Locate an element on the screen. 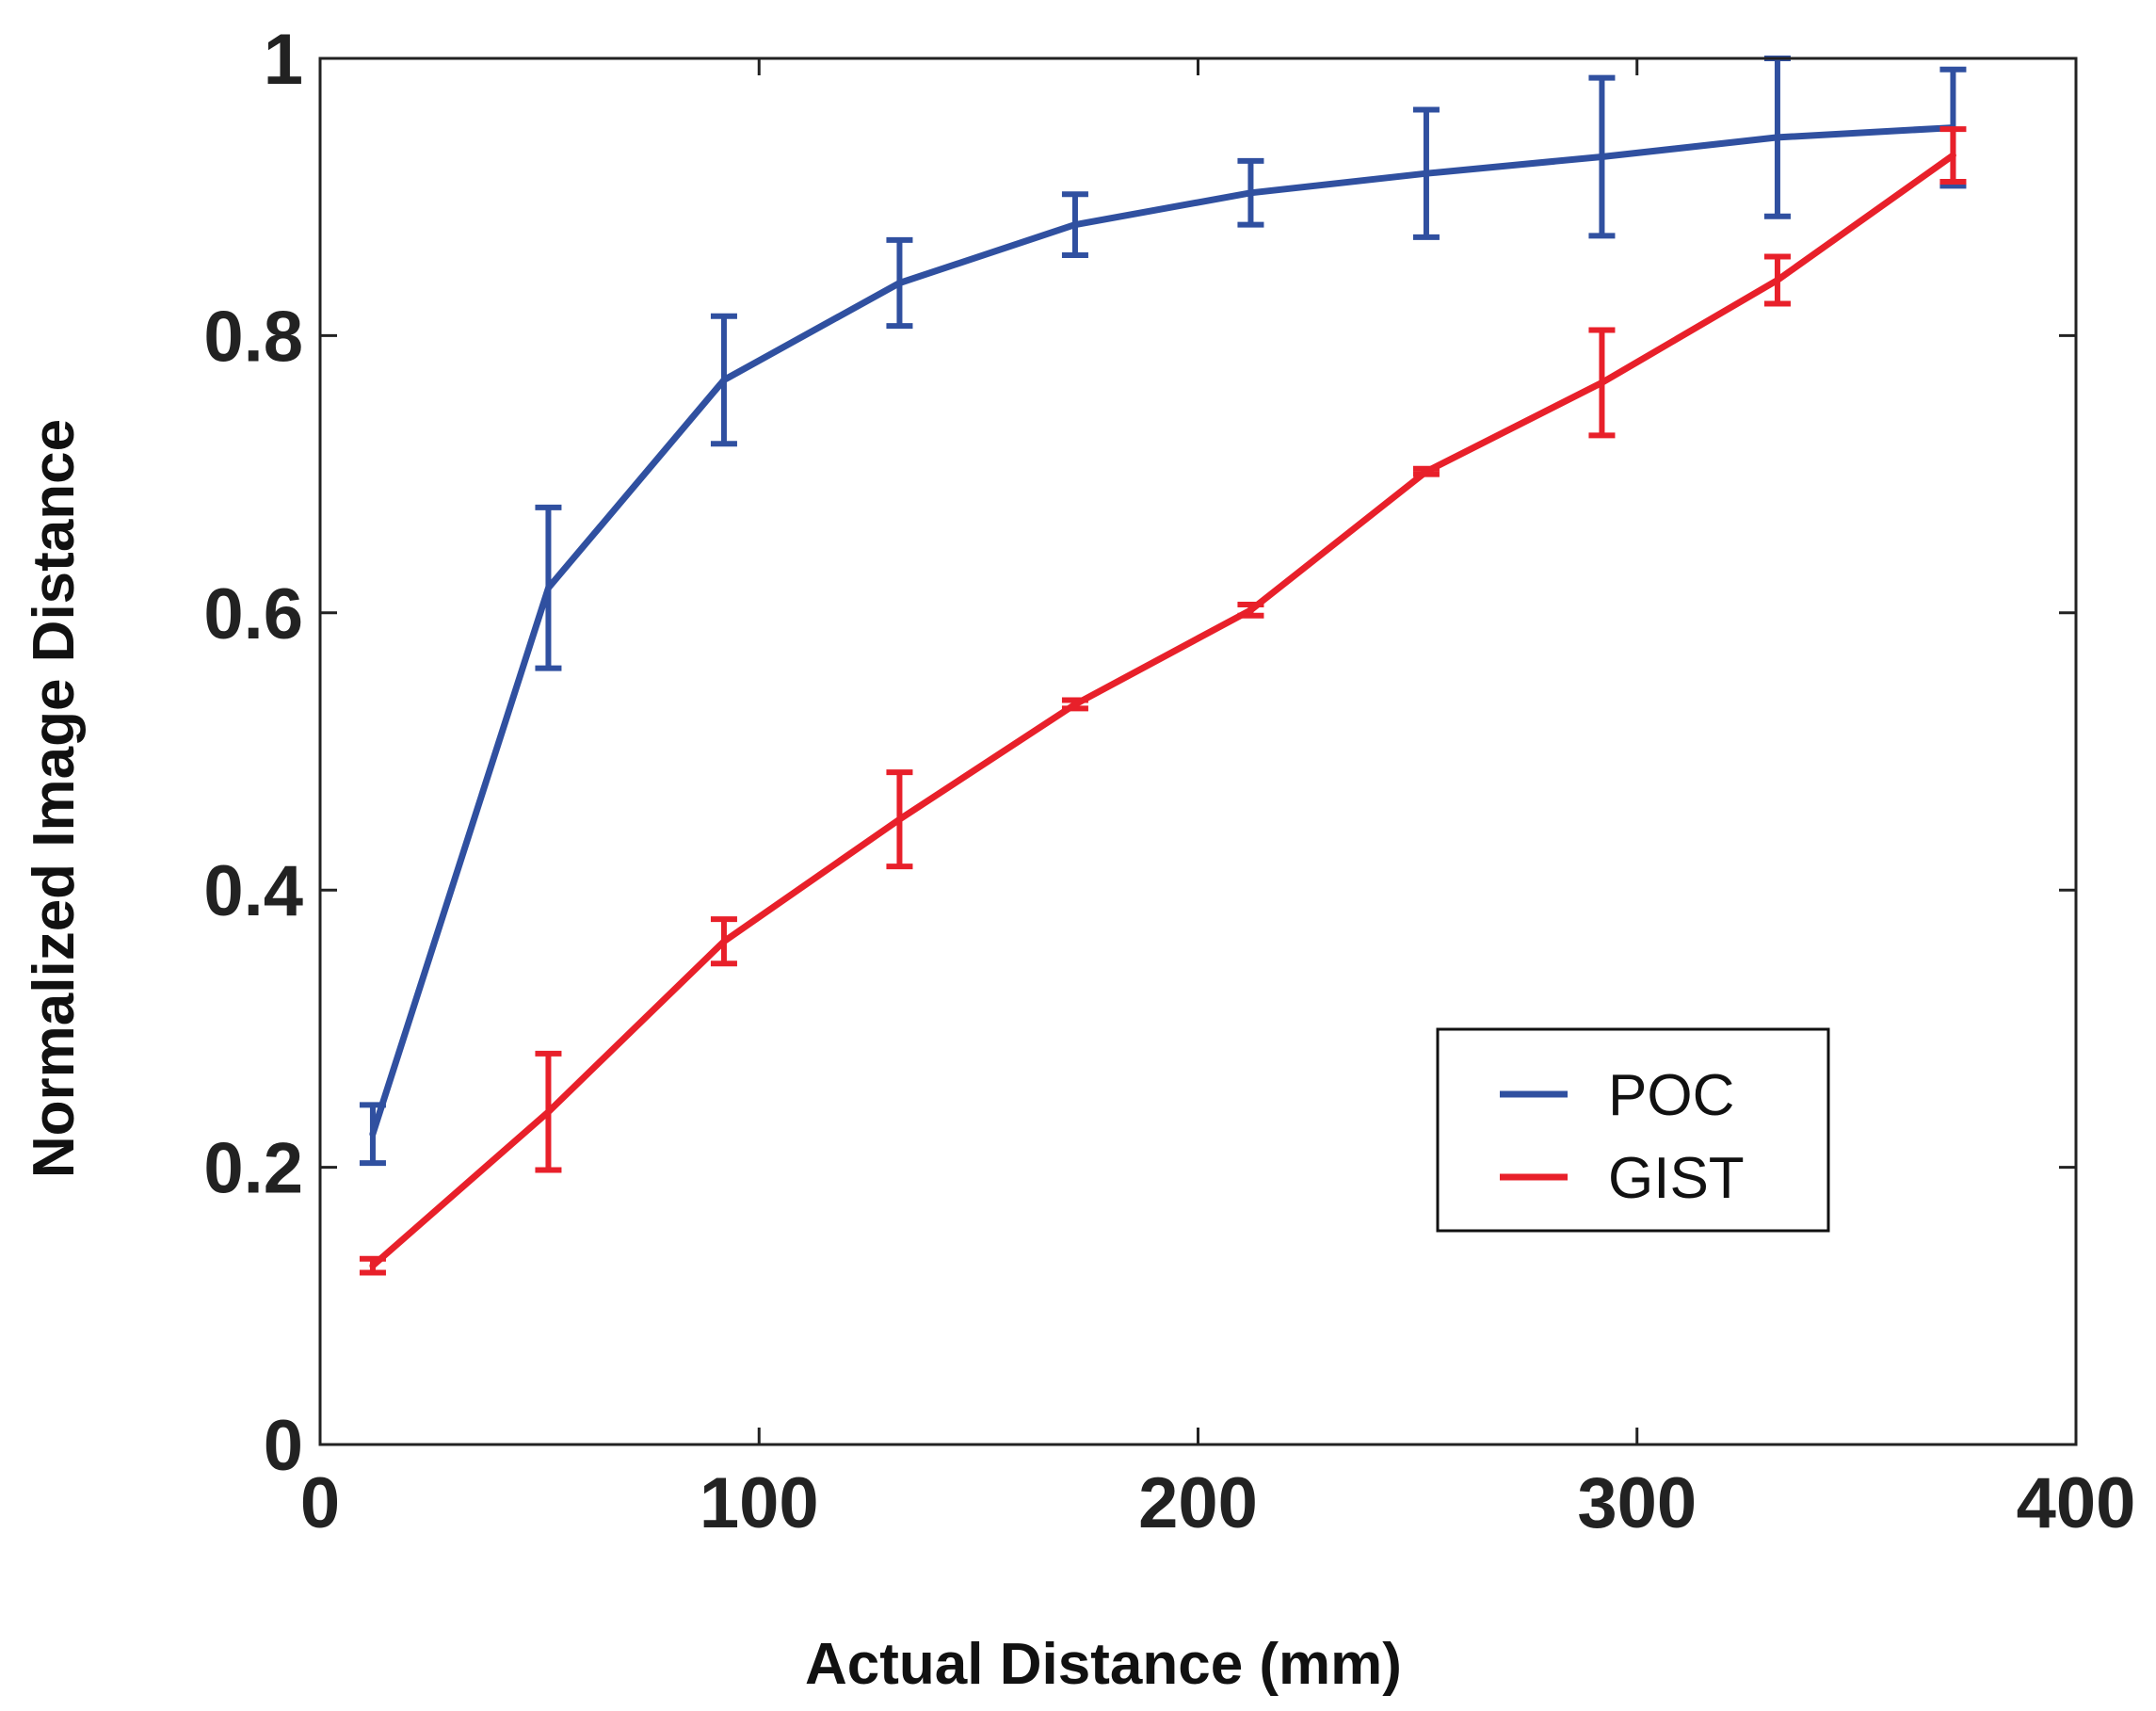 This screenshot has height=1711, width=2156. legend-label-gist: GIST is located at coordinates (1676, 1178).